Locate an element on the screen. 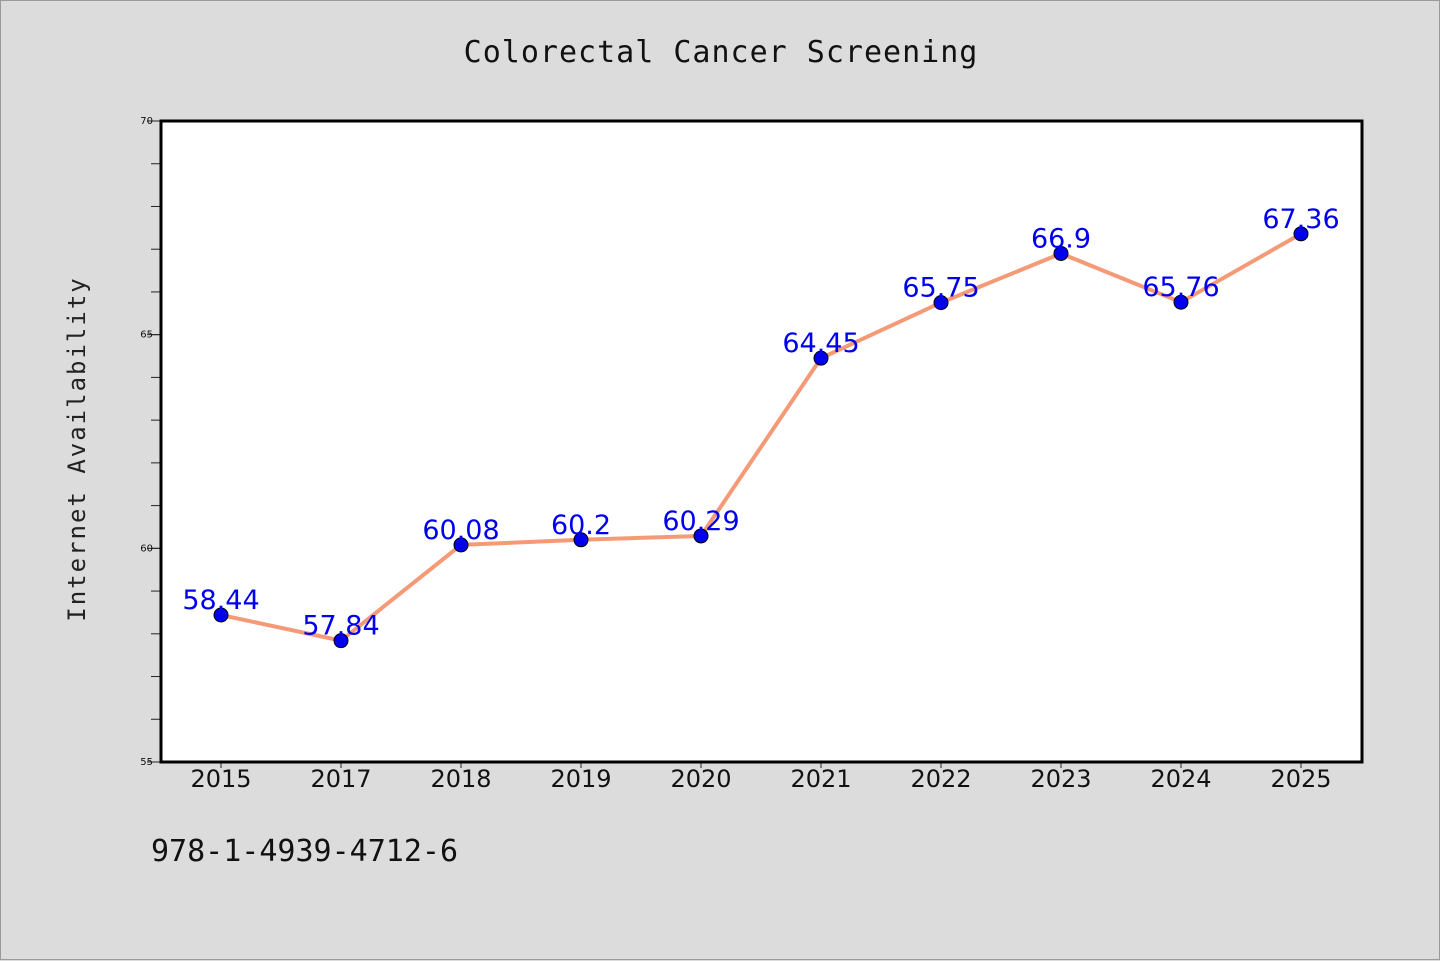 Image resolution: width=1440 pixels, height=961 pixels. x-tick-label: 2022 is located at coordinates (940, 779).